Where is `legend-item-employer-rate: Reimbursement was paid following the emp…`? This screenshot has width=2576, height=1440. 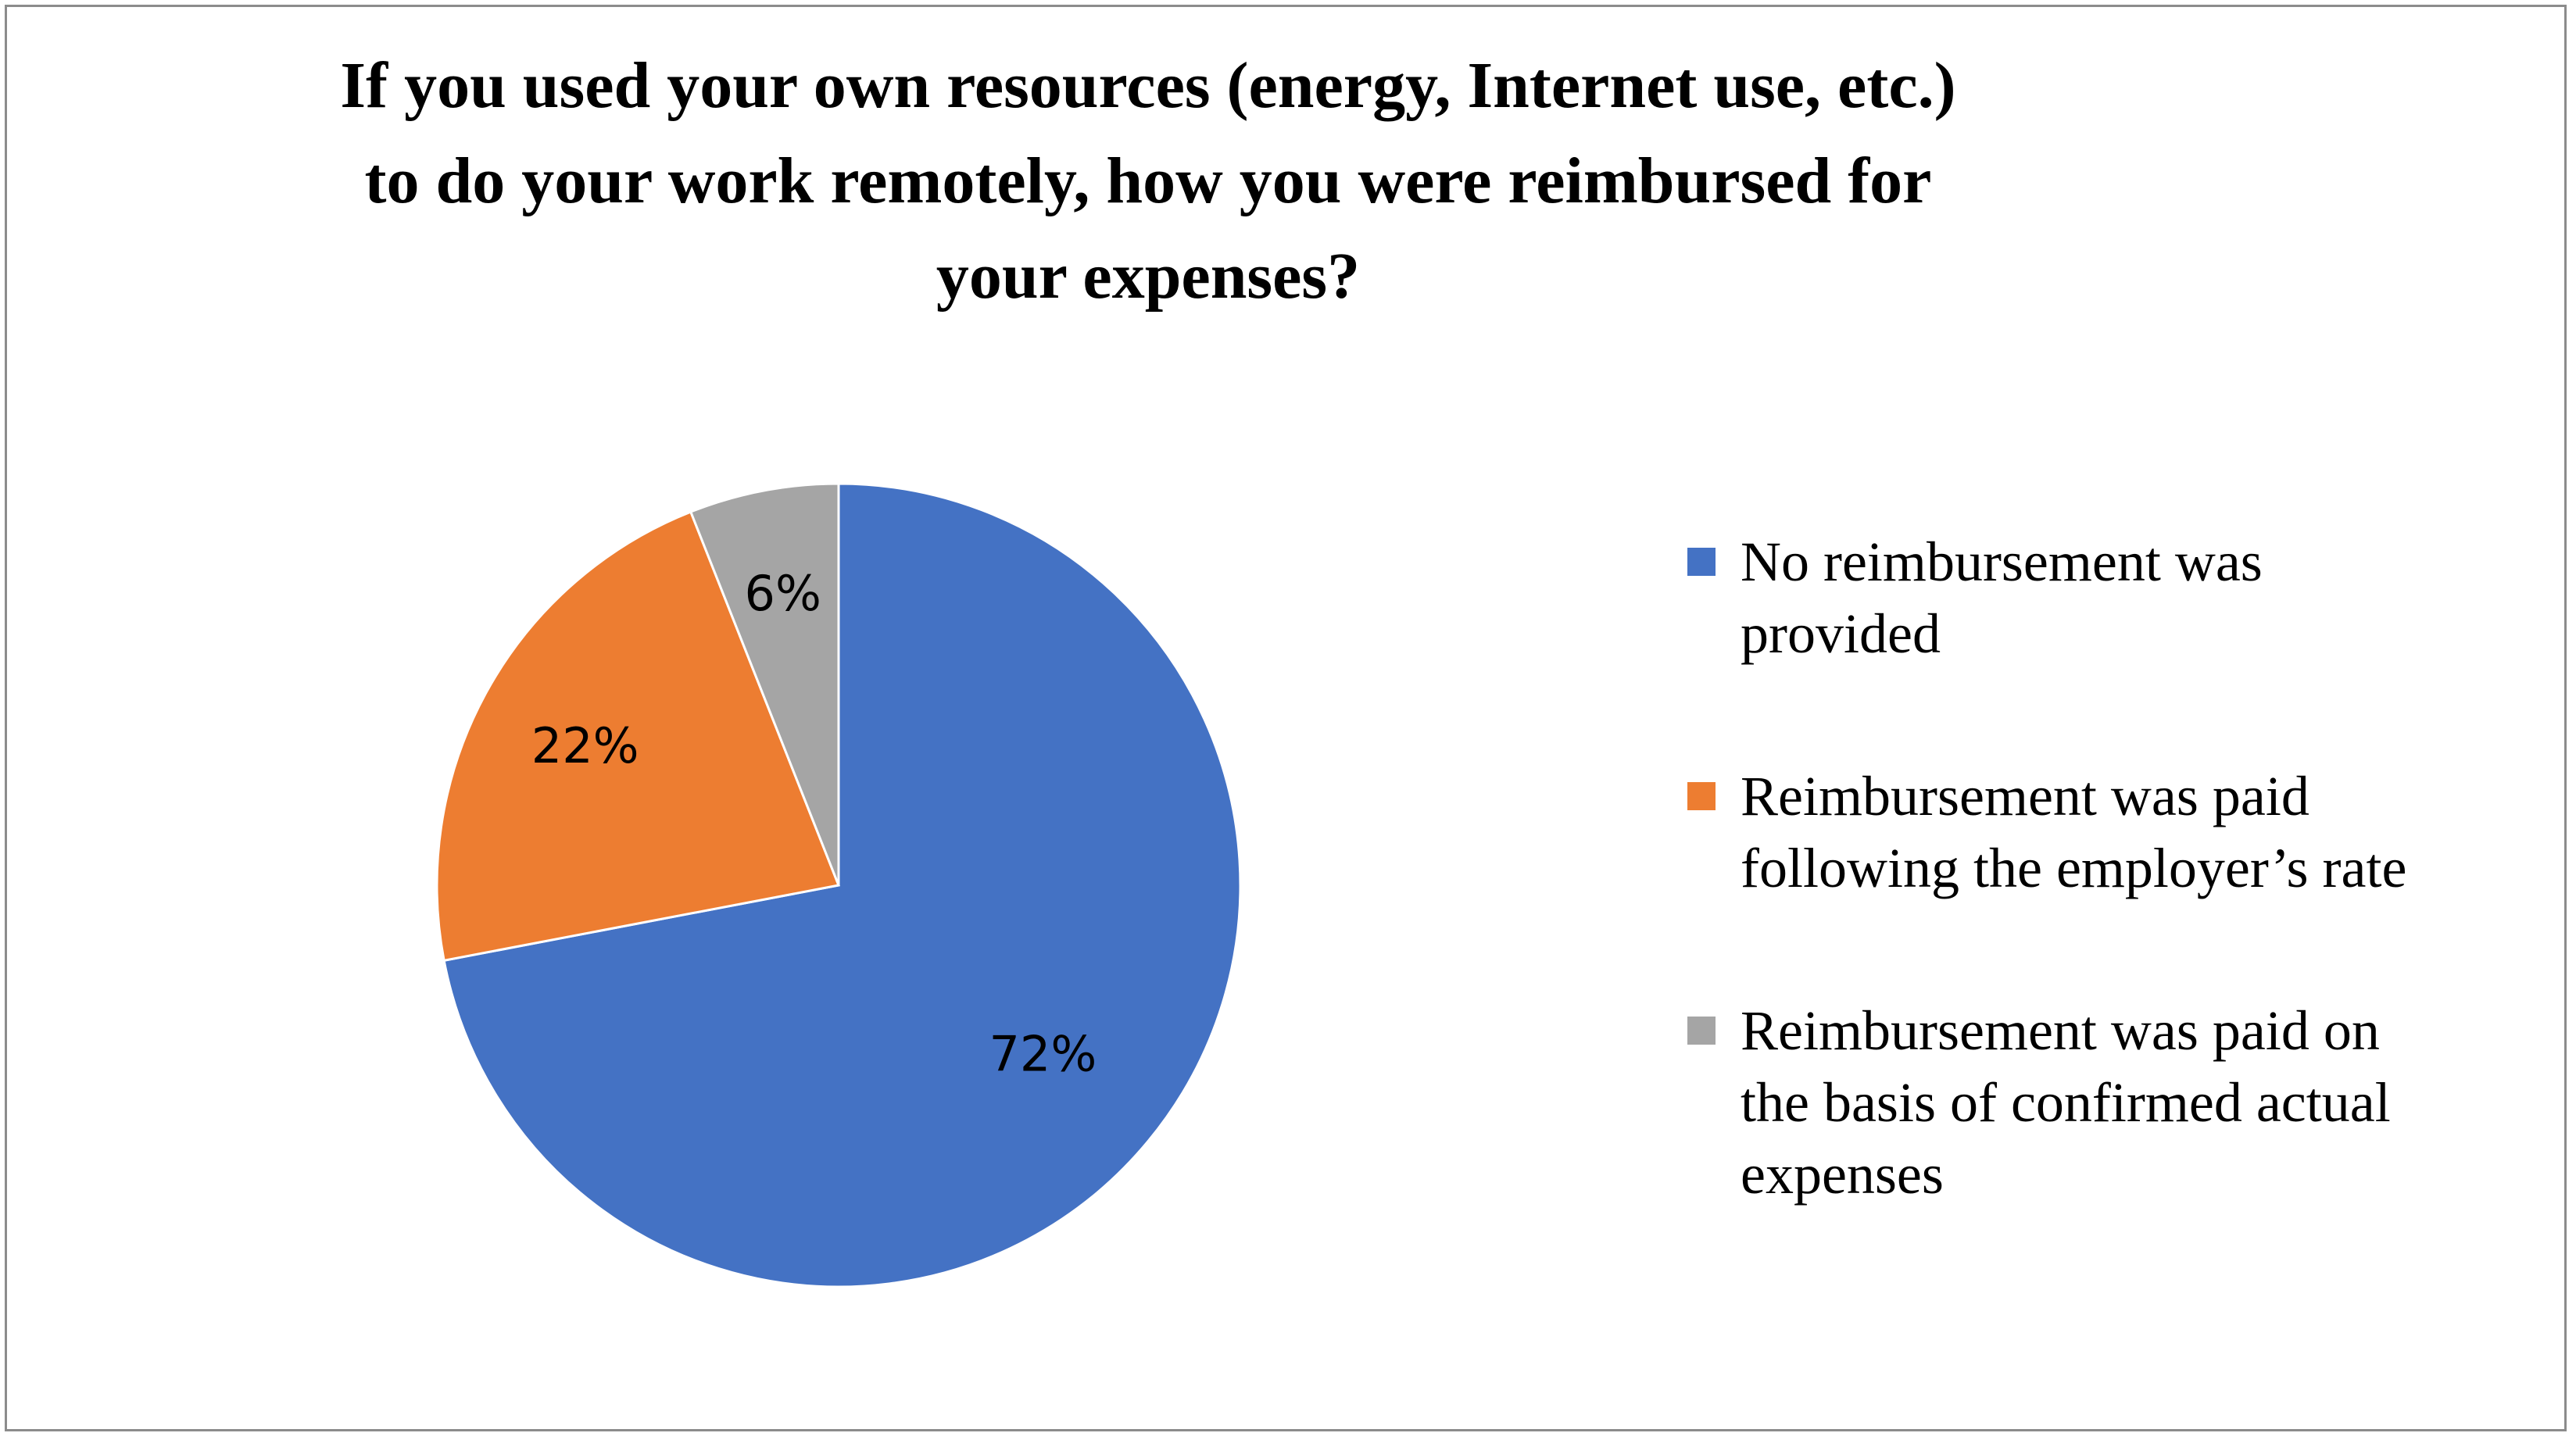 legend-item-employer-rate: Reimbursement was paid following the emp… is located at coordinates (2125, 832).